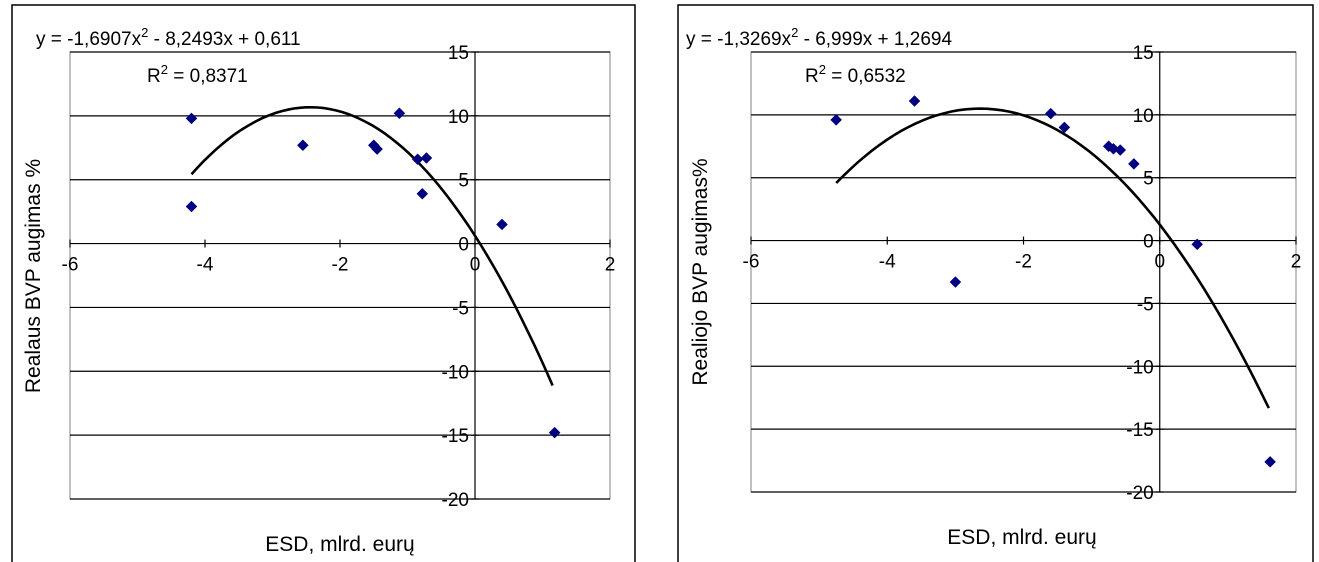 The height and width of the screenshot is (562, 1319). I want to click on chart-right-r-squared: R2 = 0,6532, so click(855, 74).